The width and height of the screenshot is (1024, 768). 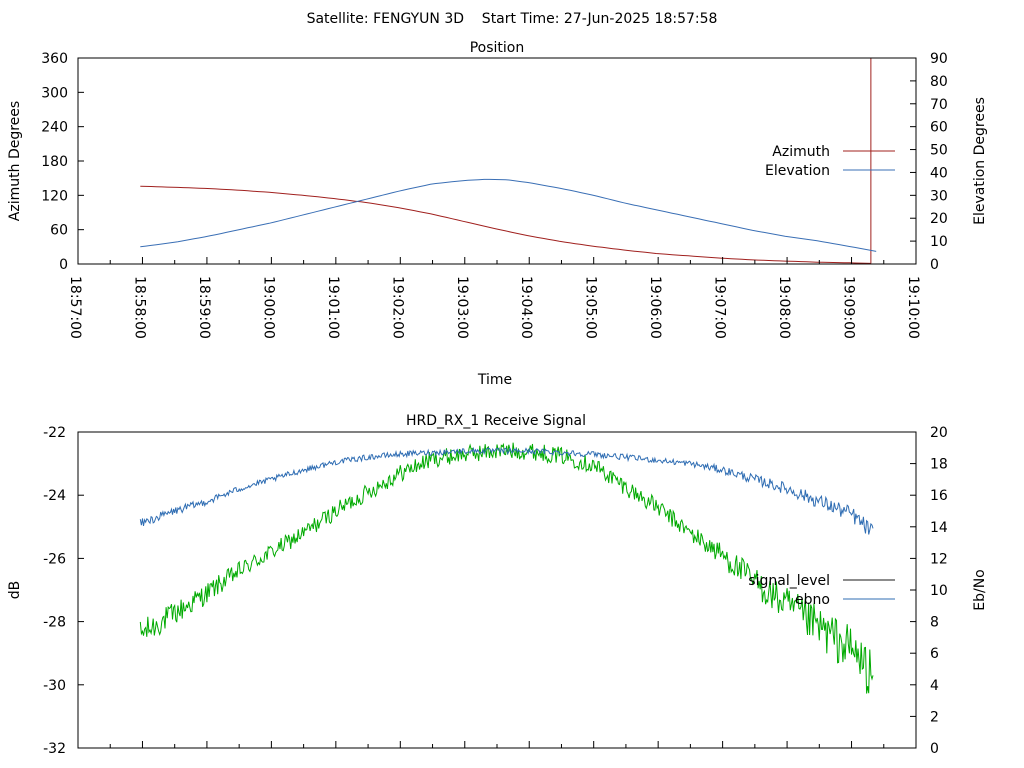 What do you see at coordinates (939, 219) in the screenshot?
I see `position-y2-tick-label: 20` at bounding box center [939, 219].